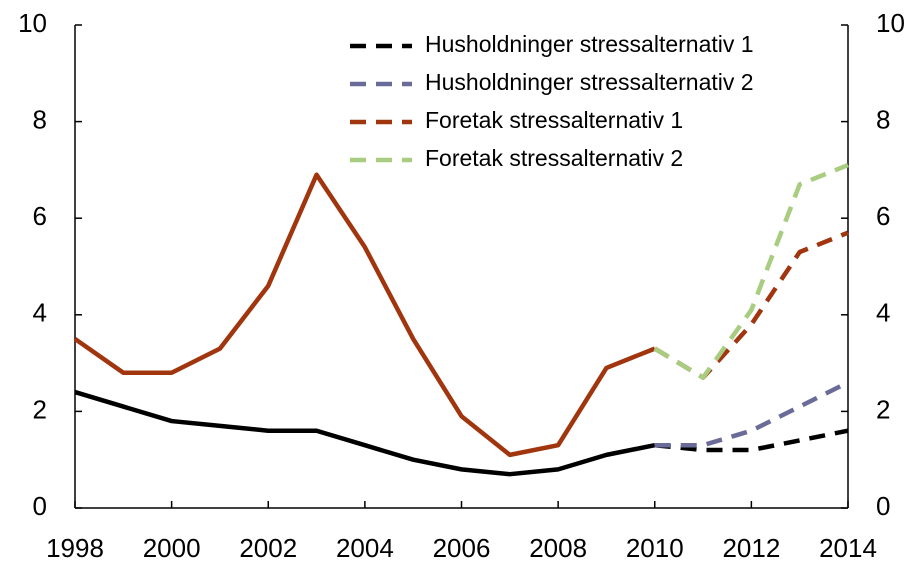 The width and height of the screenshot is (914, 564). I want to click on x-tick-label: 2006, so click(462, 548).